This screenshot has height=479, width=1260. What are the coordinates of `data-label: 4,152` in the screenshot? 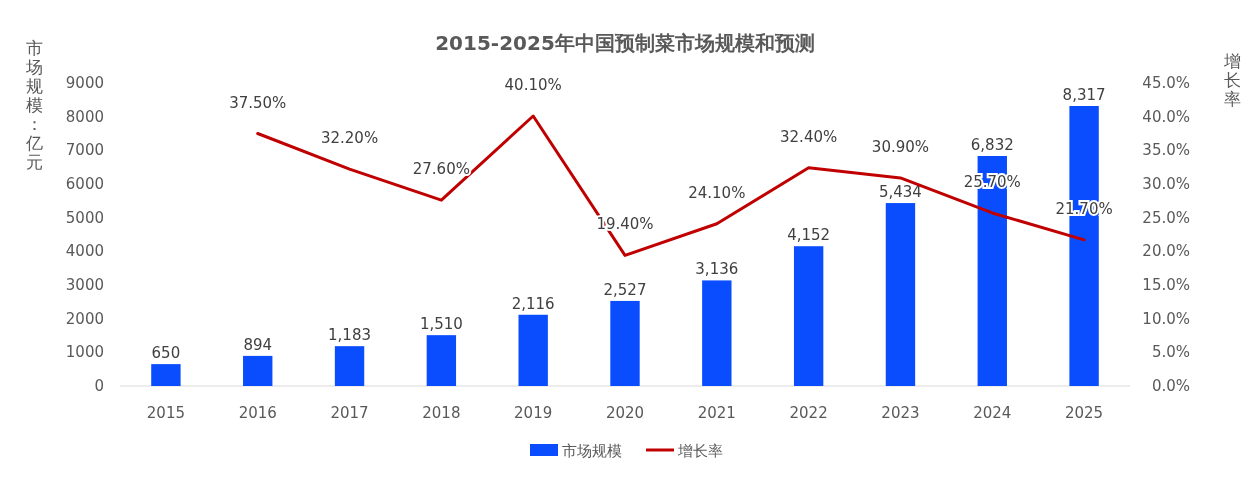 It's located at (809, 235).